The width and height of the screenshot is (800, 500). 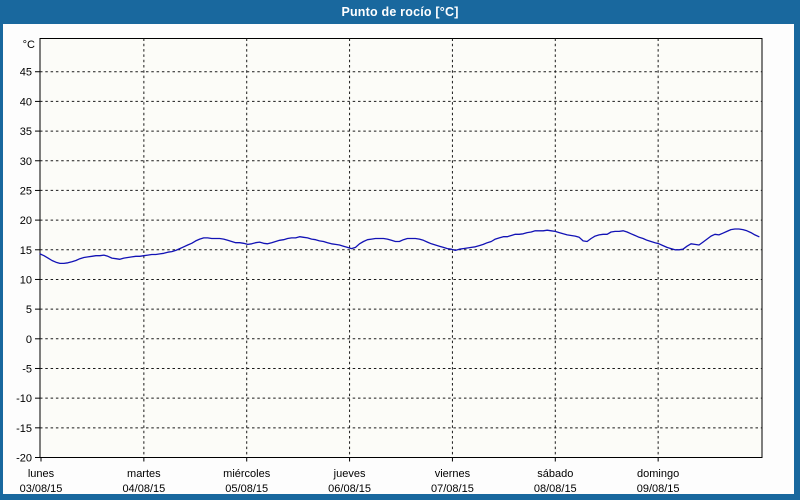 What do you see at coordinates (658, 489) in the screenshot?
I see `day-date-label: 09/08/15` at bounding box center [658, 489].